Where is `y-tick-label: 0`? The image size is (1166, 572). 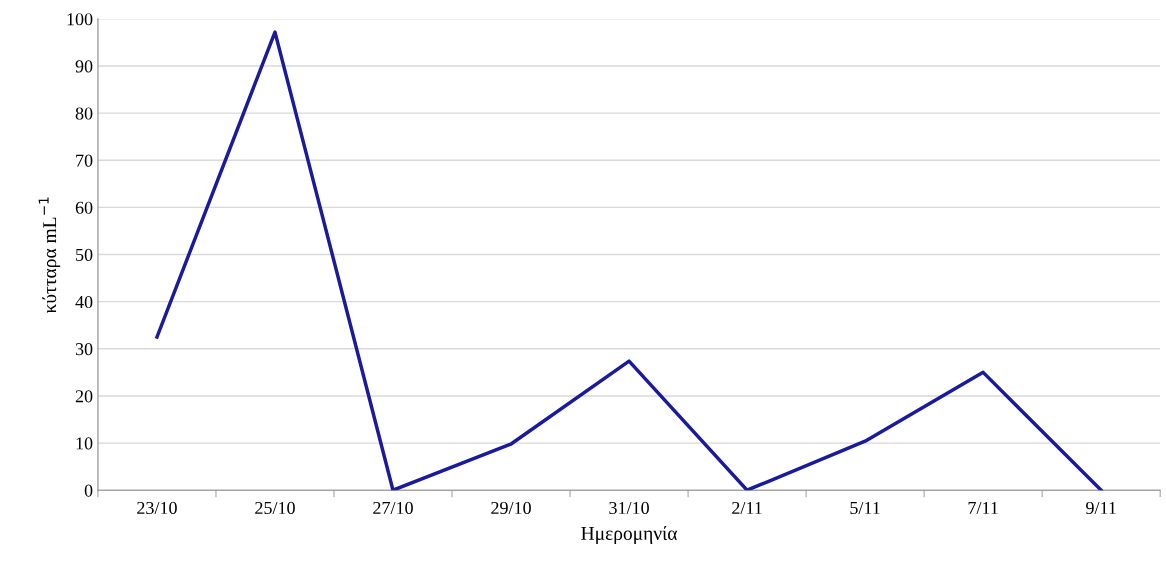 y-tick-label: 0 is located at coordinates (88, 490).